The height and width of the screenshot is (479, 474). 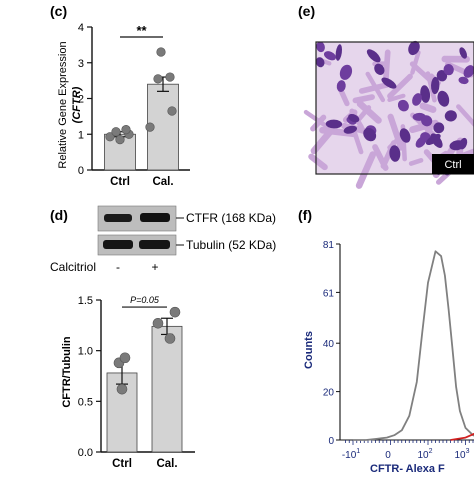 What do you see at coordinates (141, 30) in the screenshot?
I see `chart-c-significance-marker: **` at bounding box center [141, 30].